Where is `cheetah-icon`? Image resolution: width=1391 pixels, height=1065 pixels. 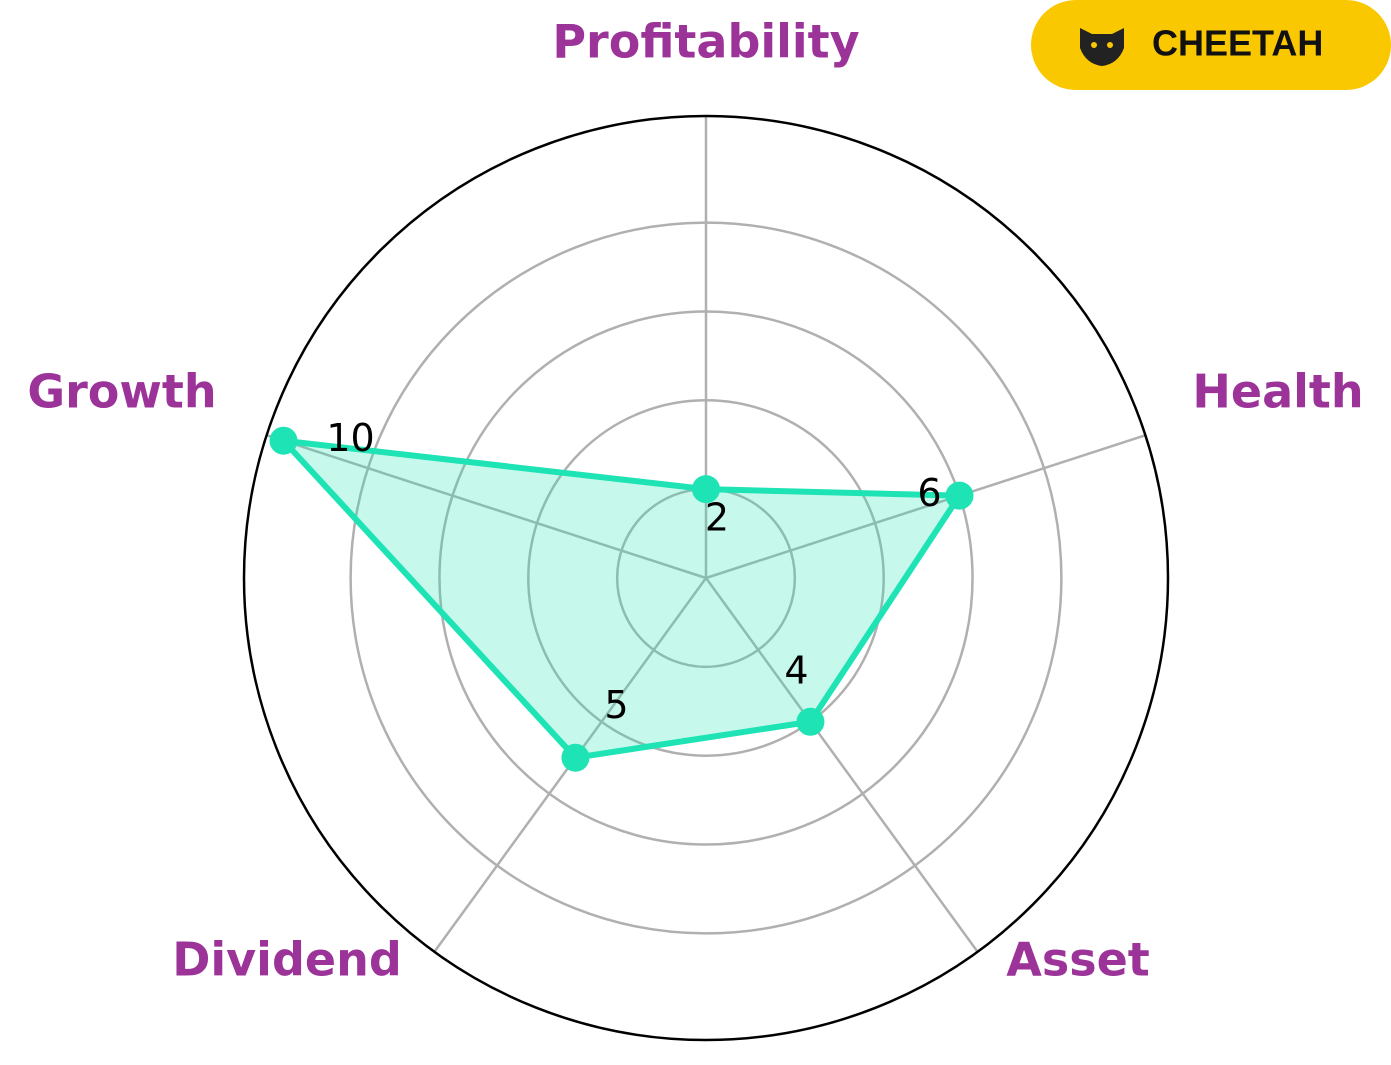
cheetah-icon is located at coordinates (1102, 47).